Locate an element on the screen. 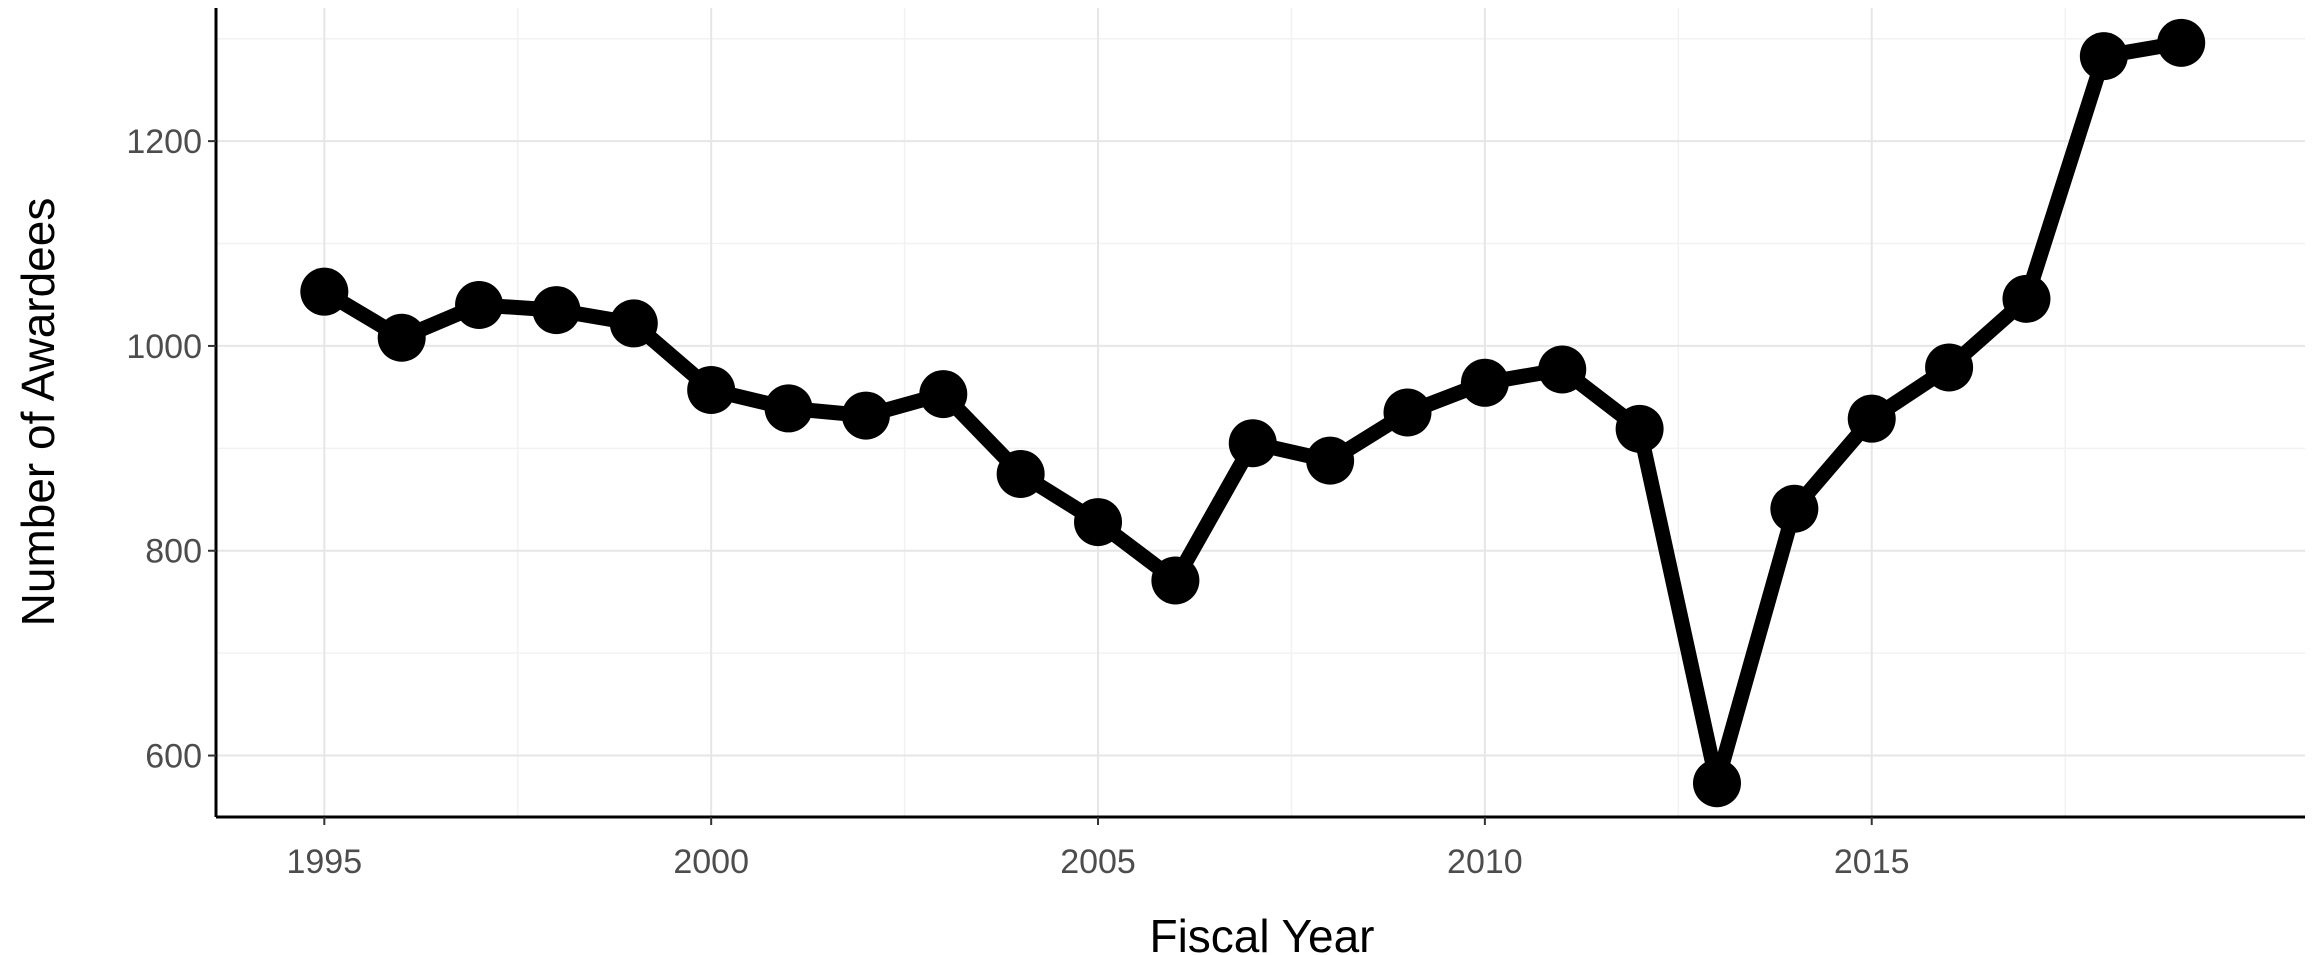 The width and height of the screenshot is (2313, 955). y-axis-title: Number of Awardees is located at coordinates (38, 412).